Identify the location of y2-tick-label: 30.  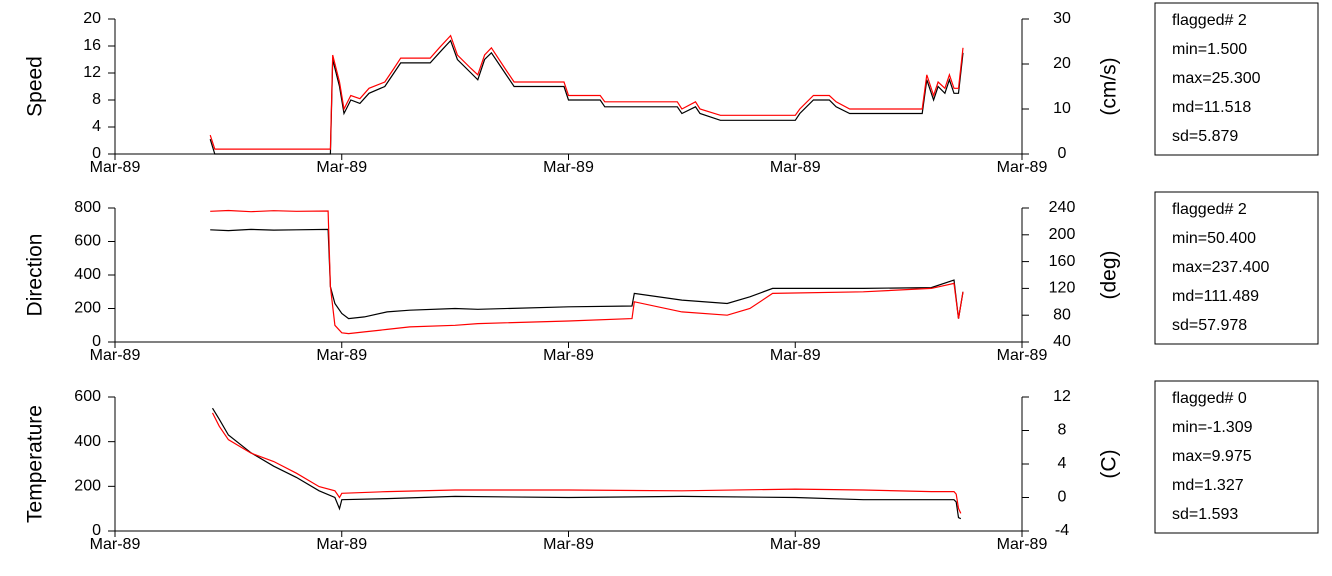
(1062, 18).